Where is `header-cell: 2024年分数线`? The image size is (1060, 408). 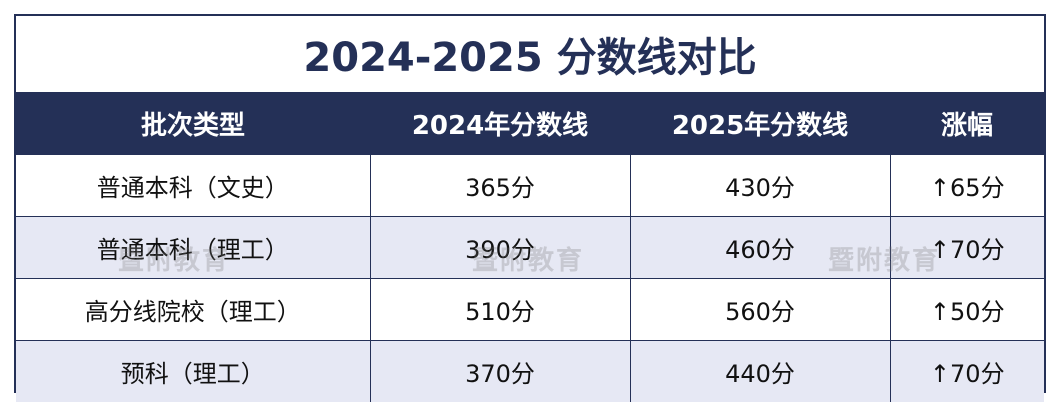 header-cell: 2024年分数线 is located at coordinates (500, 123).